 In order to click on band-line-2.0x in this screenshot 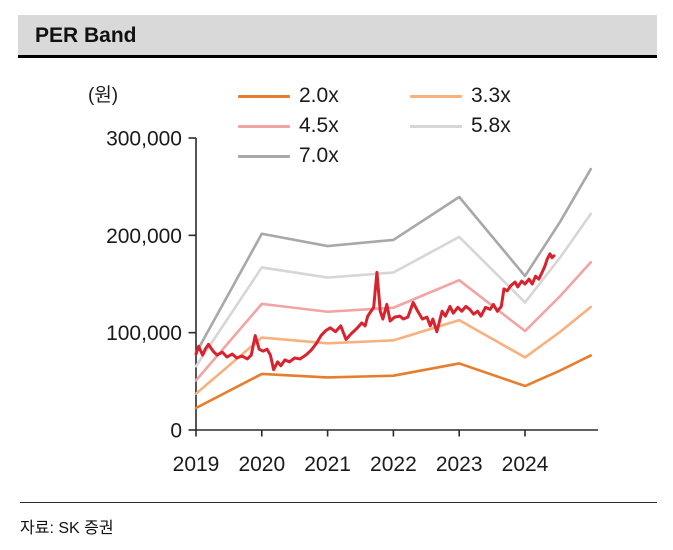, I will do `click(393, 382)`.